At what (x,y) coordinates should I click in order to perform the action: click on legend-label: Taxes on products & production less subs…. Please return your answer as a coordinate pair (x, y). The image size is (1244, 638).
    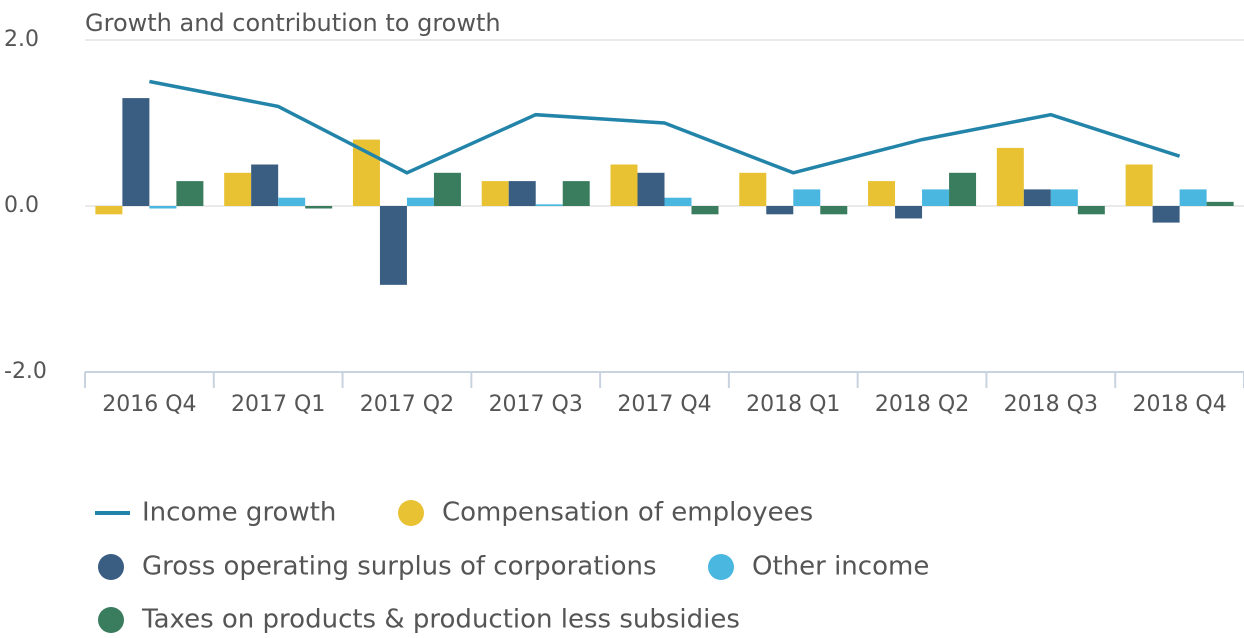
    Looking at the image, I should click on (440, 620).